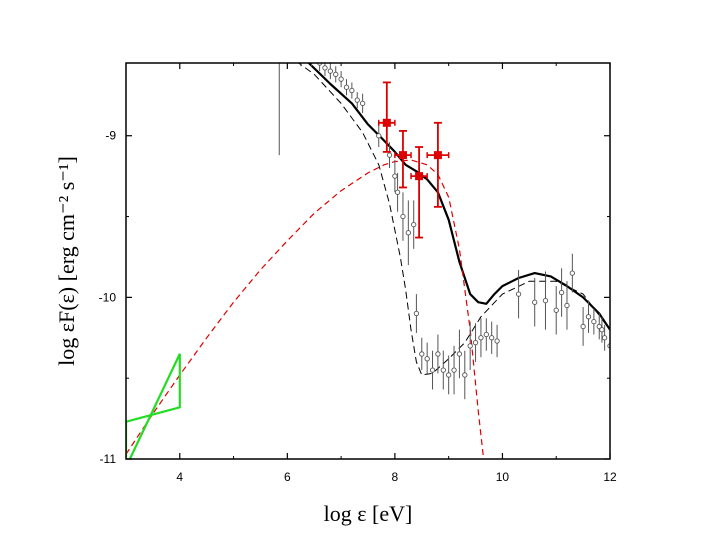 This screenshot has height=553, width=708. I want to click on y-tick-label: -11, so click(108, 459).